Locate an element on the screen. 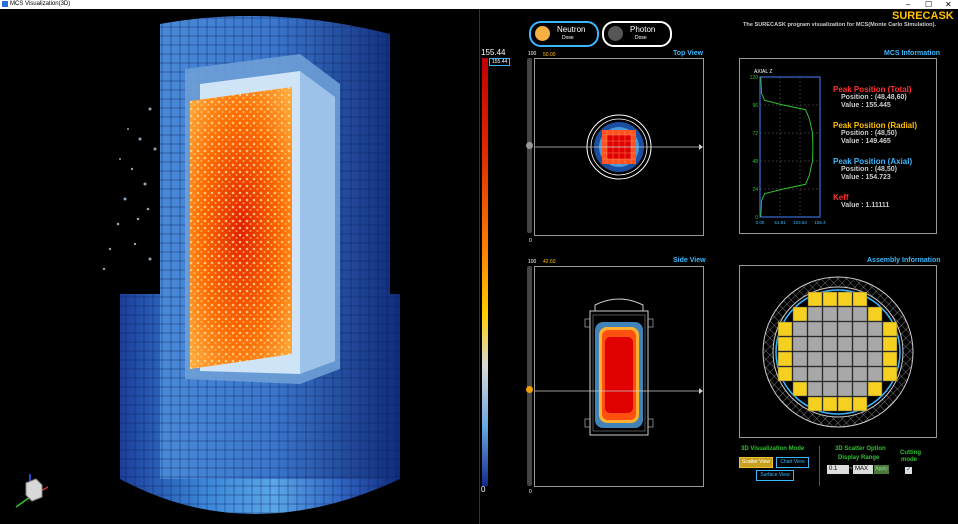 Image resolution: width=958 pixels, height=524 pixels. minimize-button: – is located at coordinates (908, 4).